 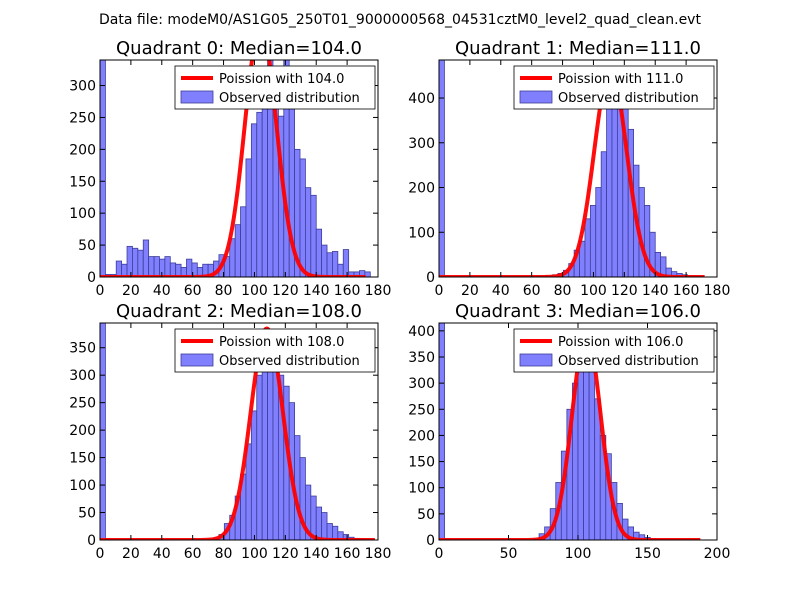 I want to click on y-tick-label: 350, so click(x=82, y=349).